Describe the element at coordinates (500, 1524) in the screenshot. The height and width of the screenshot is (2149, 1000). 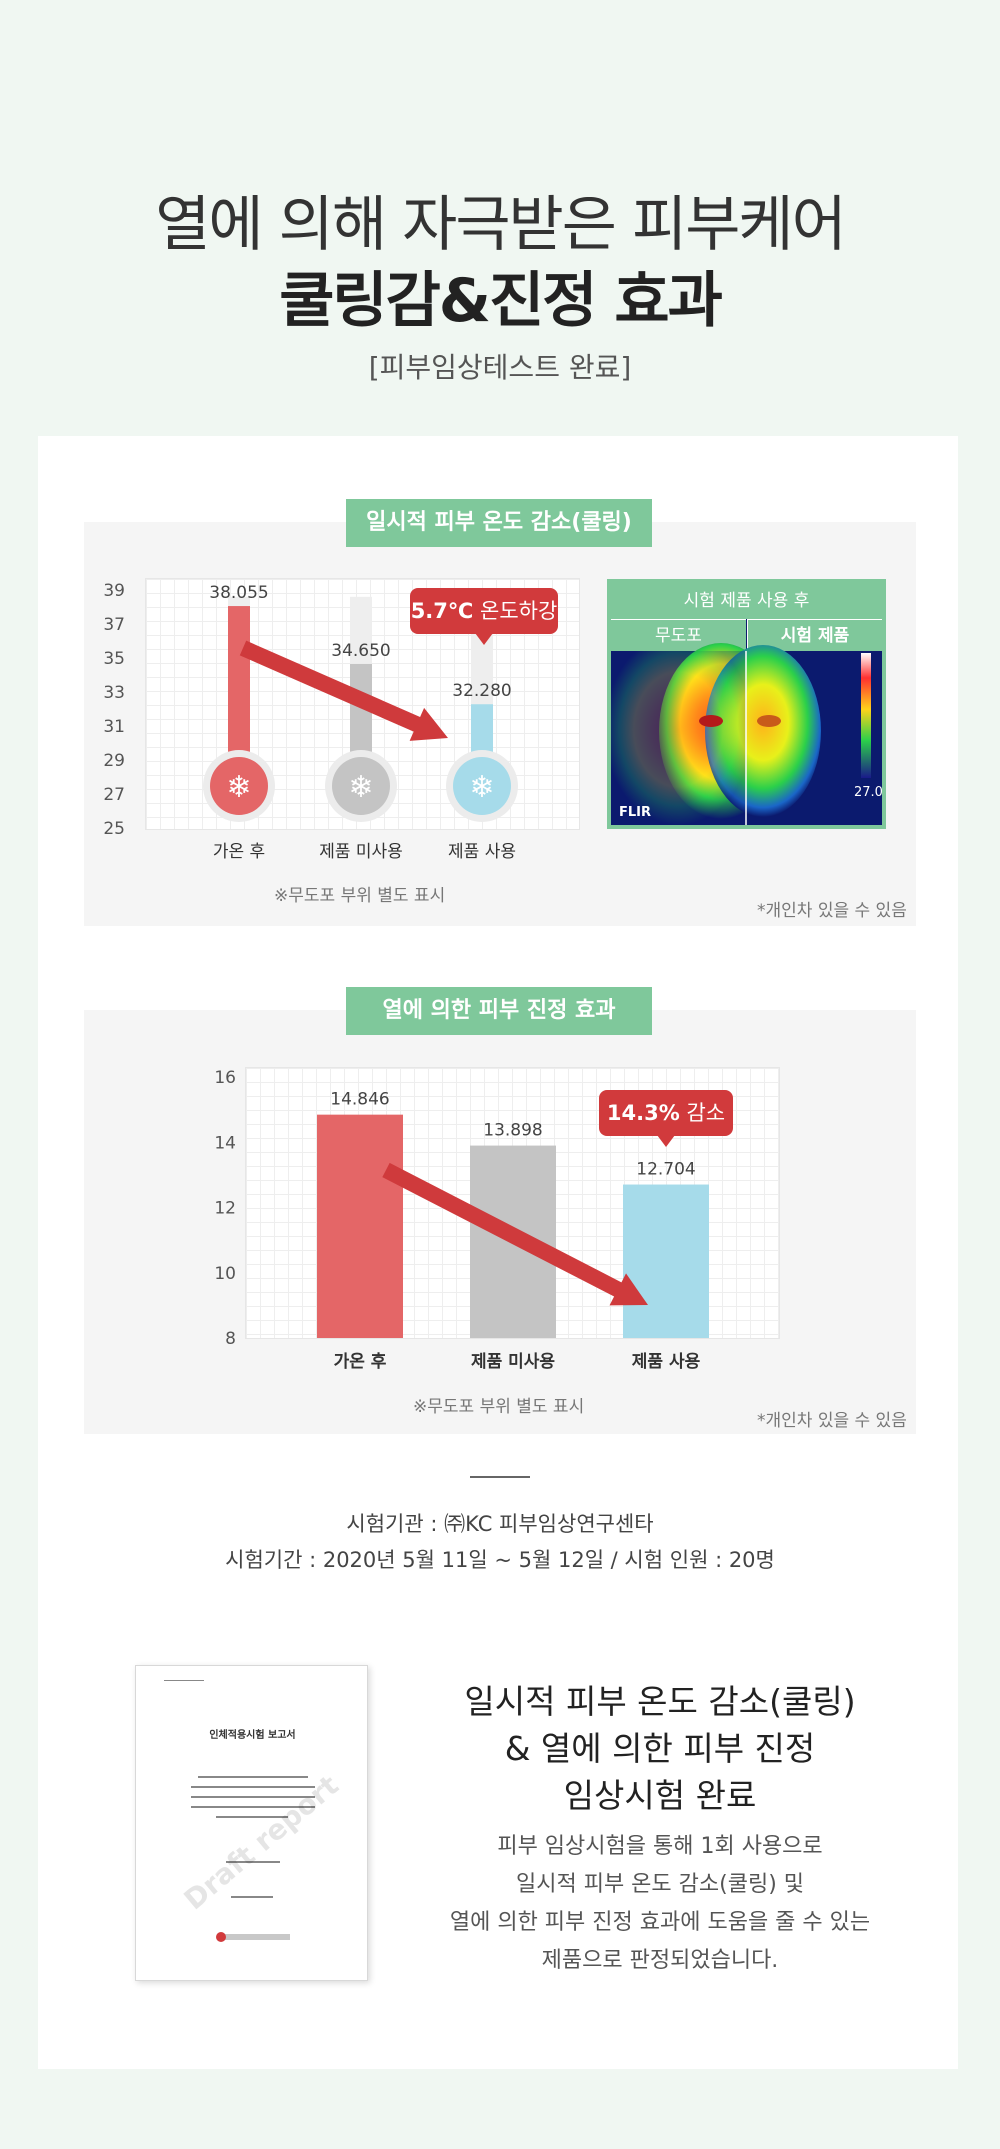
I see `test-institution: 시험기관 : ㈜KC 피부임상연구센타` at that location.